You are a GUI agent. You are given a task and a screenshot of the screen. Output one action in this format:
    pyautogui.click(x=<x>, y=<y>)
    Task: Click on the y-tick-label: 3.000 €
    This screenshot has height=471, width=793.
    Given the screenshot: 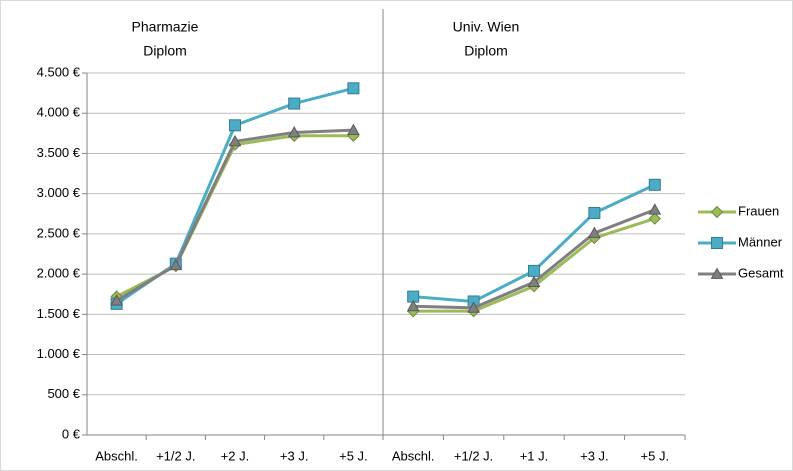 What is the action you would take?
    pyautogui.click(x=59, y=192)
    